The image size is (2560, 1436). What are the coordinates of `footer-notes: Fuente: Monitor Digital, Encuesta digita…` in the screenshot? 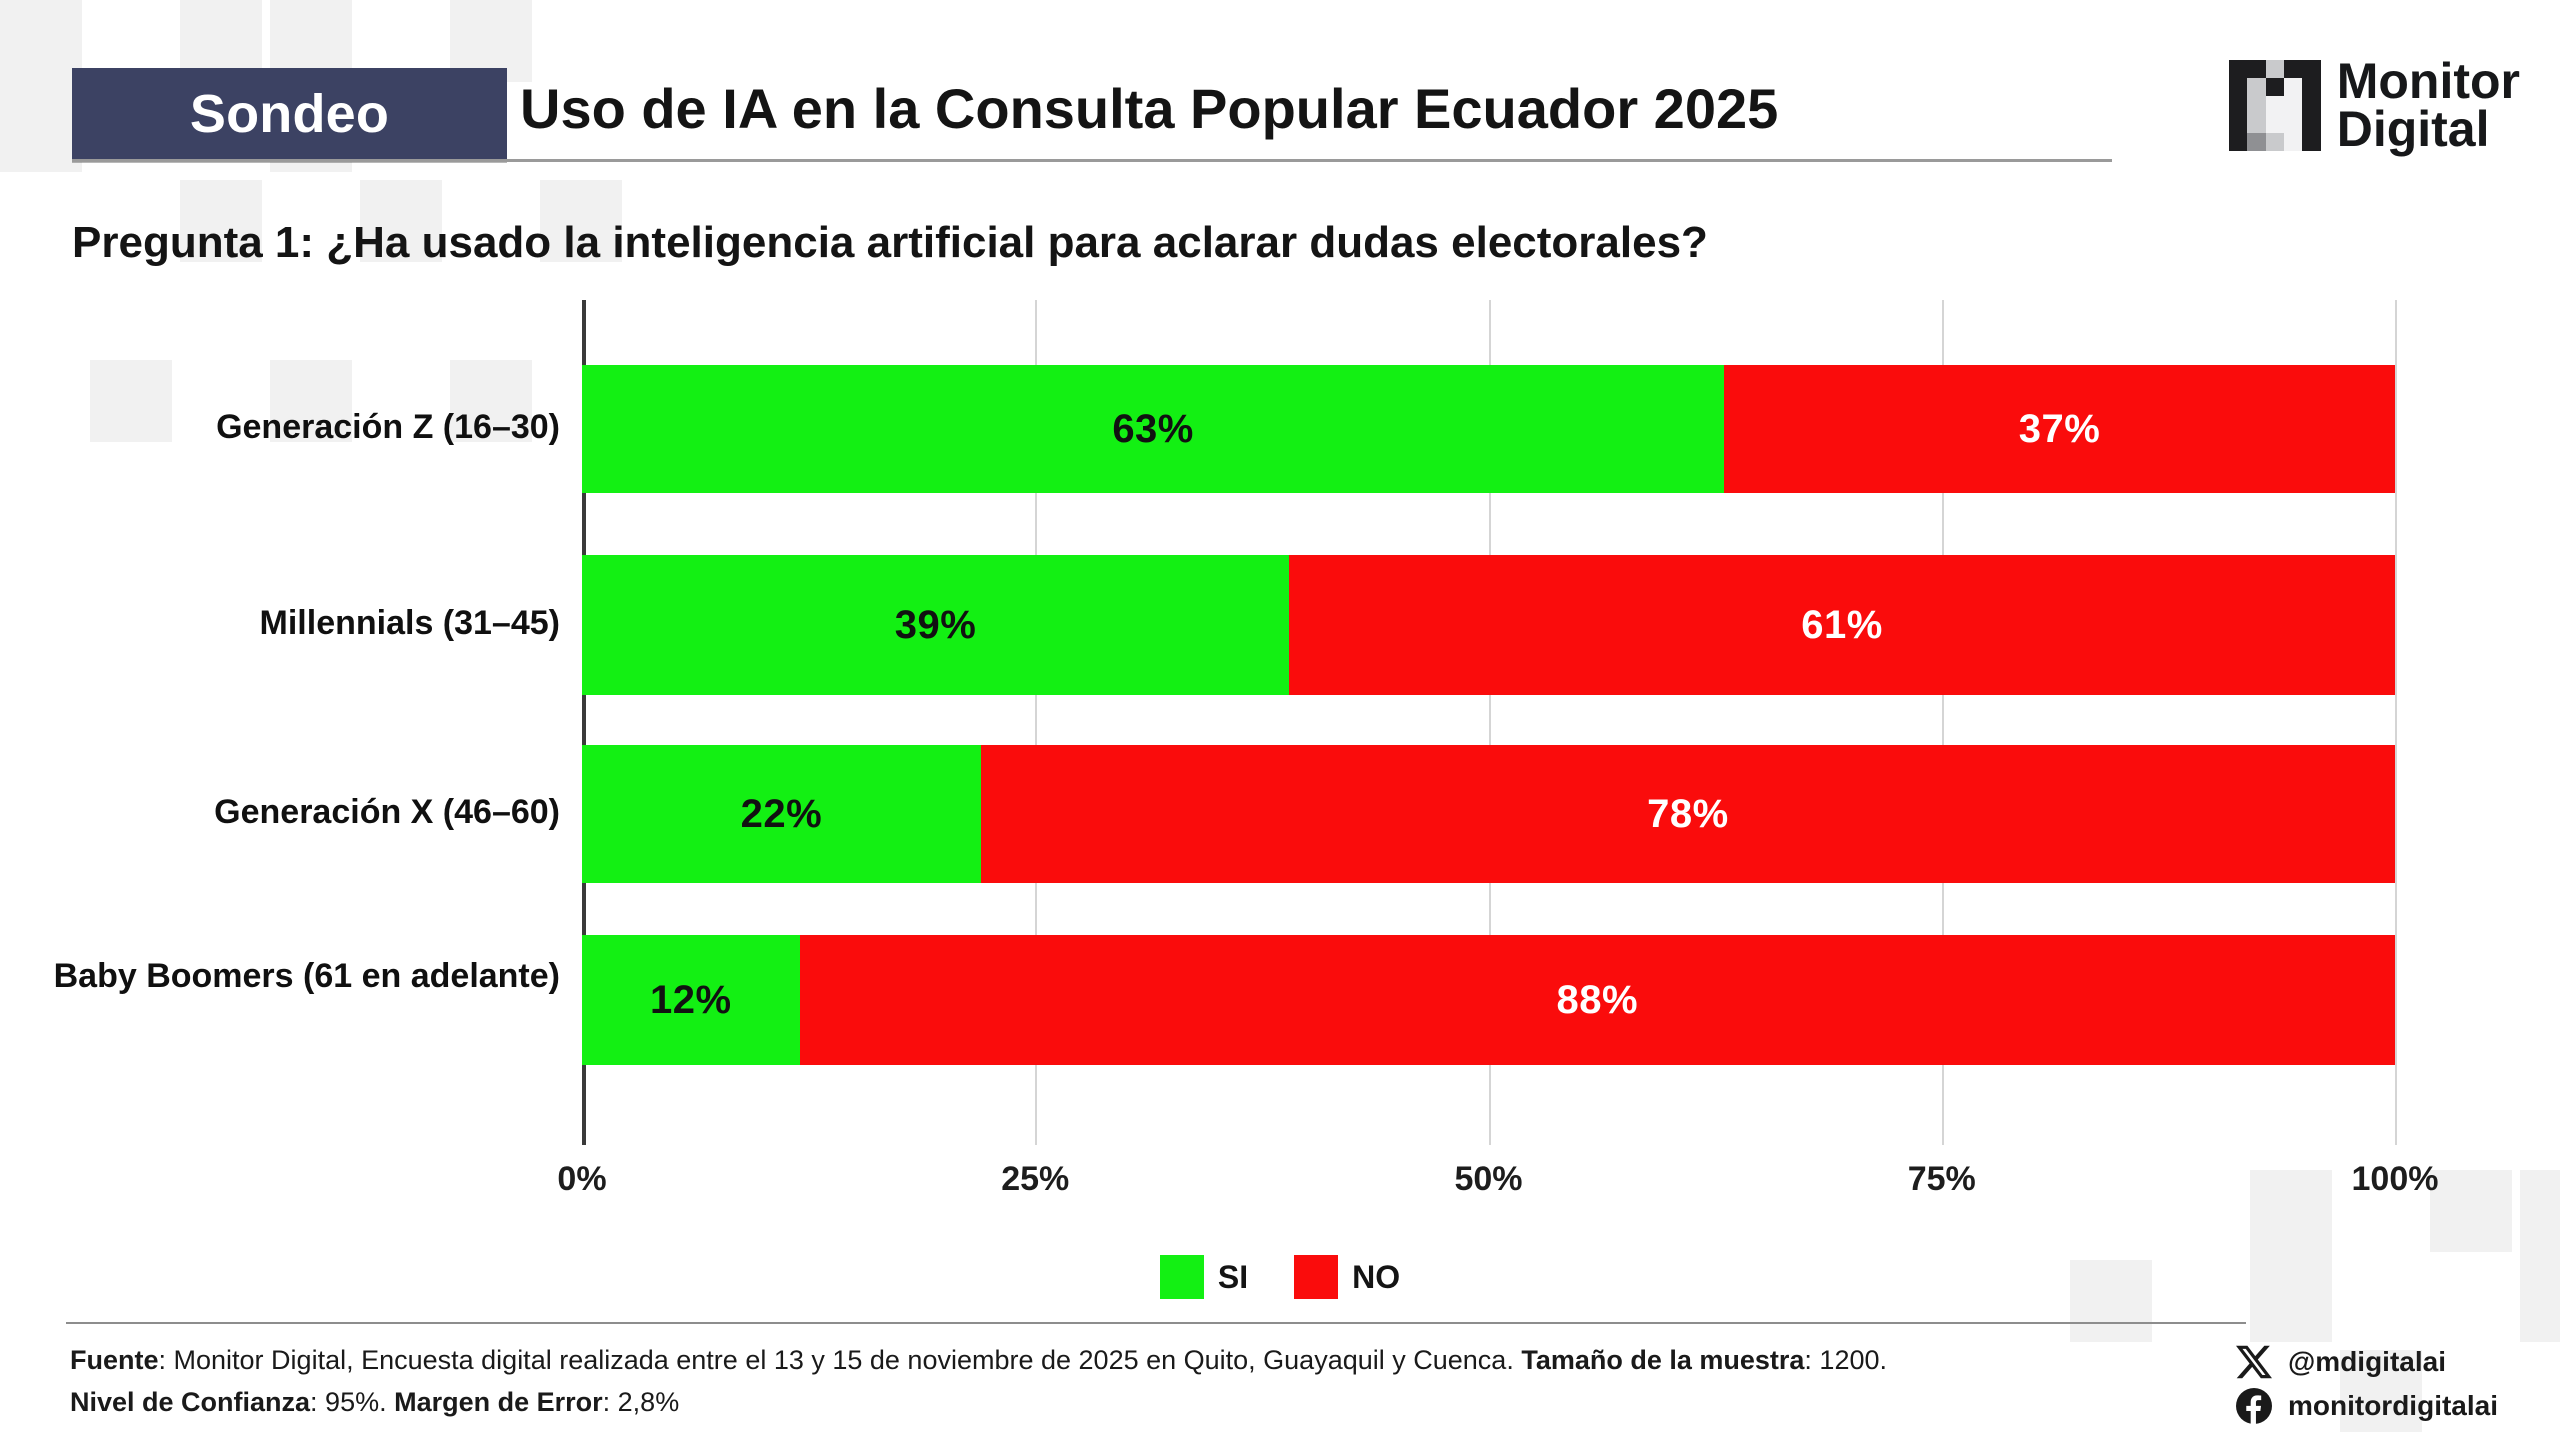 It's located at (978, 1382).